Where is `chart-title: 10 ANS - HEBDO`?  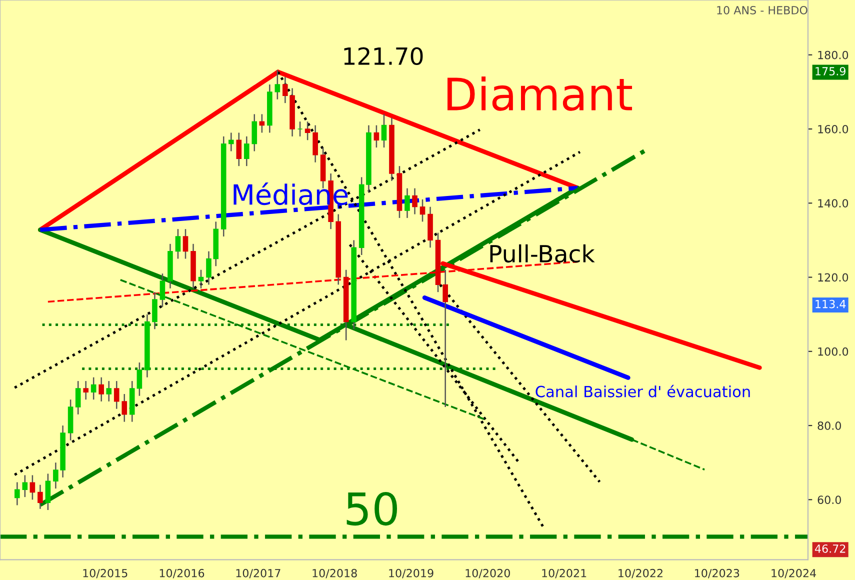
chart-title: 10 ANS - HEBDO is located at coordinates (762, 10).